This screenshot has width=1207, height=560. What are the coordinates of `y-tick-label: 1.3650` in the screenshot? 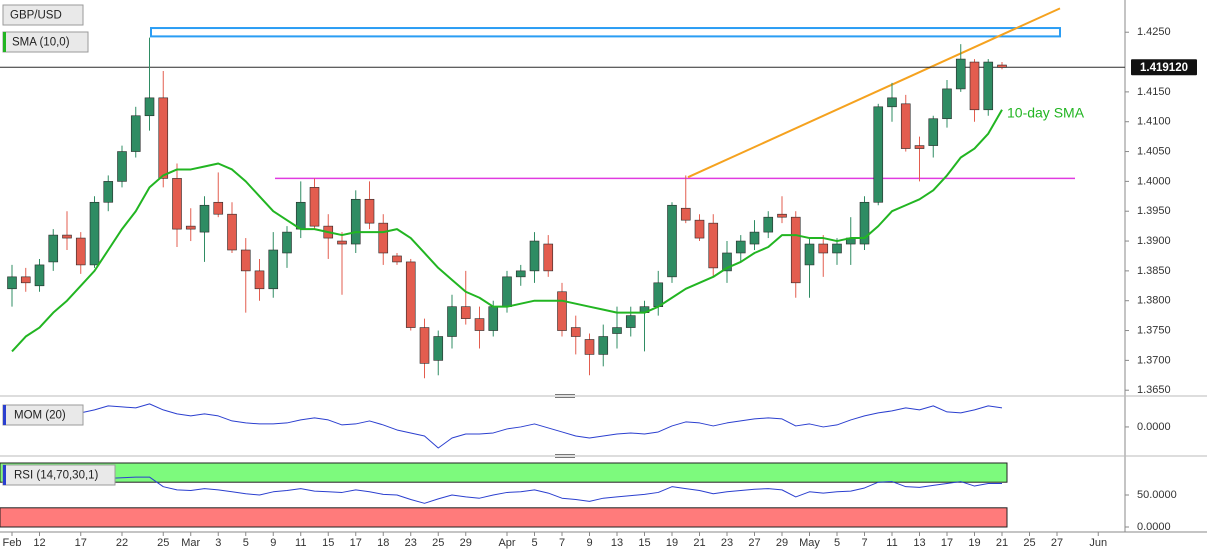 It's located at (1154, 390).